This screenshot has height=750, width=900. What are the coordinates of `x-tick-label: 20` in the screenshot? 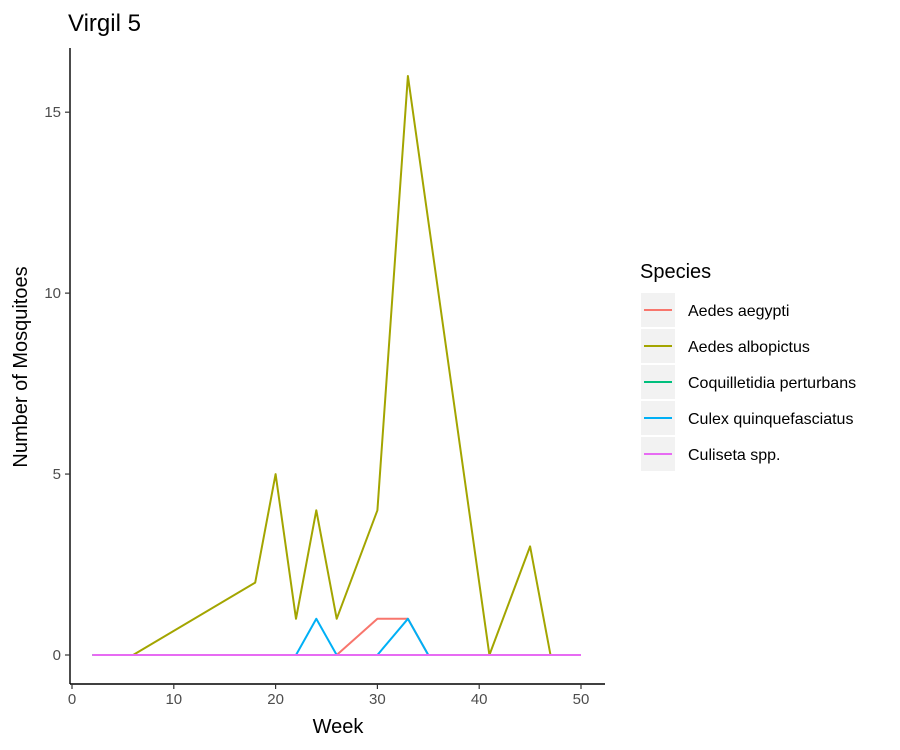 It's located at (275, 699).